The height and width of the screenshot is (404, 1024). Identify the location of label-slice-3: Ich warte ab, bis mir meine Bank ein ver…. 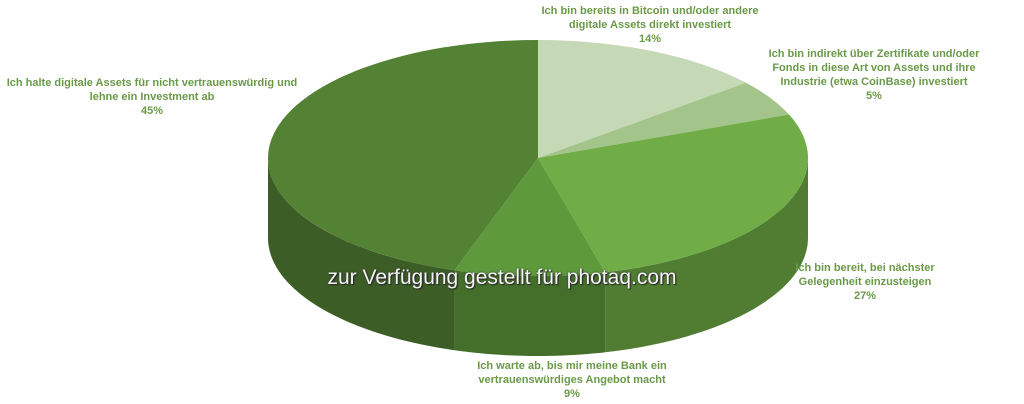
(572, 380).